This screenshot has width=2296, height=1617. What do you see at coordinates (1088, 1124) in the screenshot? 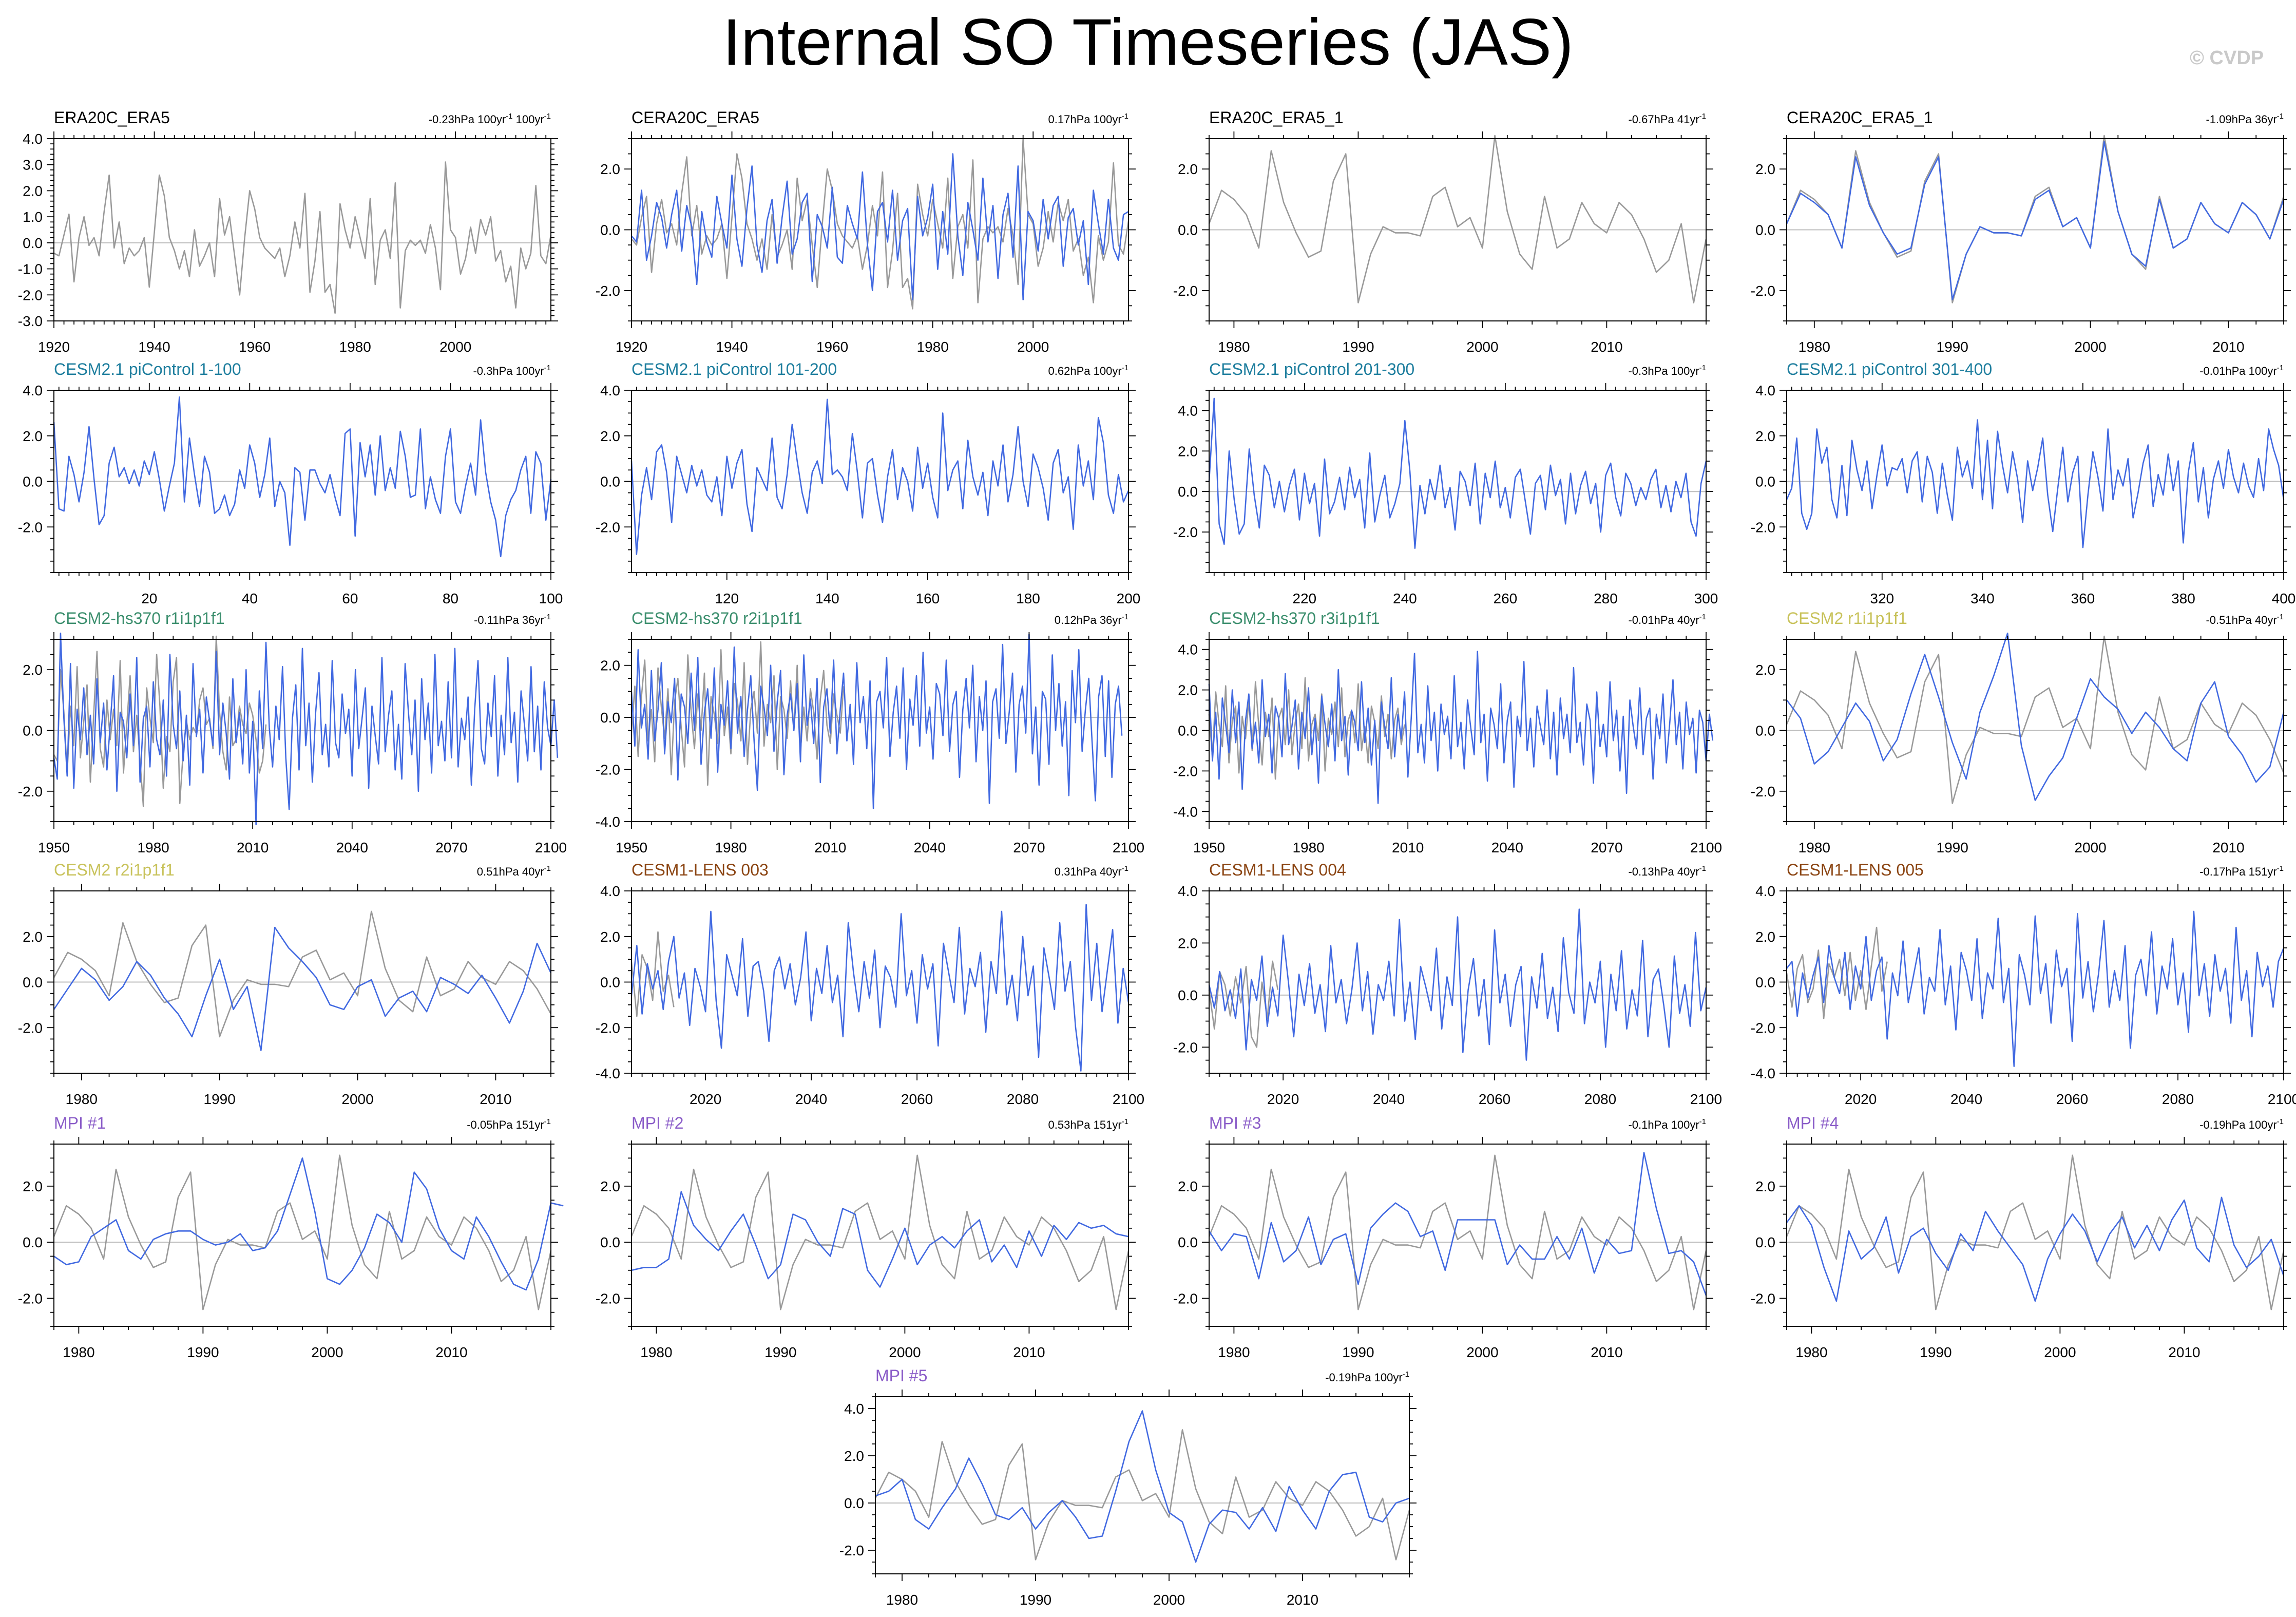
I see `trend-annotation: 0.53hPa 151yr-1` at bounding box center [1088, 1124].